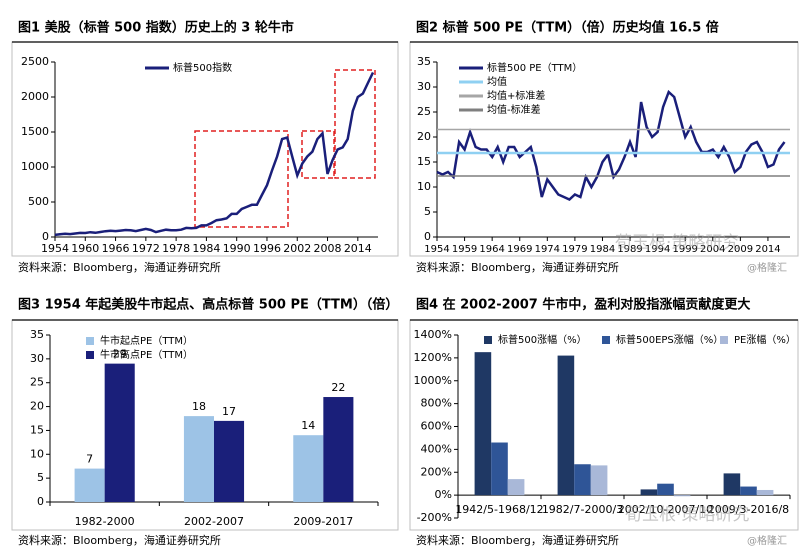 Image resolution: width=811 pixels, height=553 pixels. I want to click on x-tick-label: 1990, so click(237, 248).